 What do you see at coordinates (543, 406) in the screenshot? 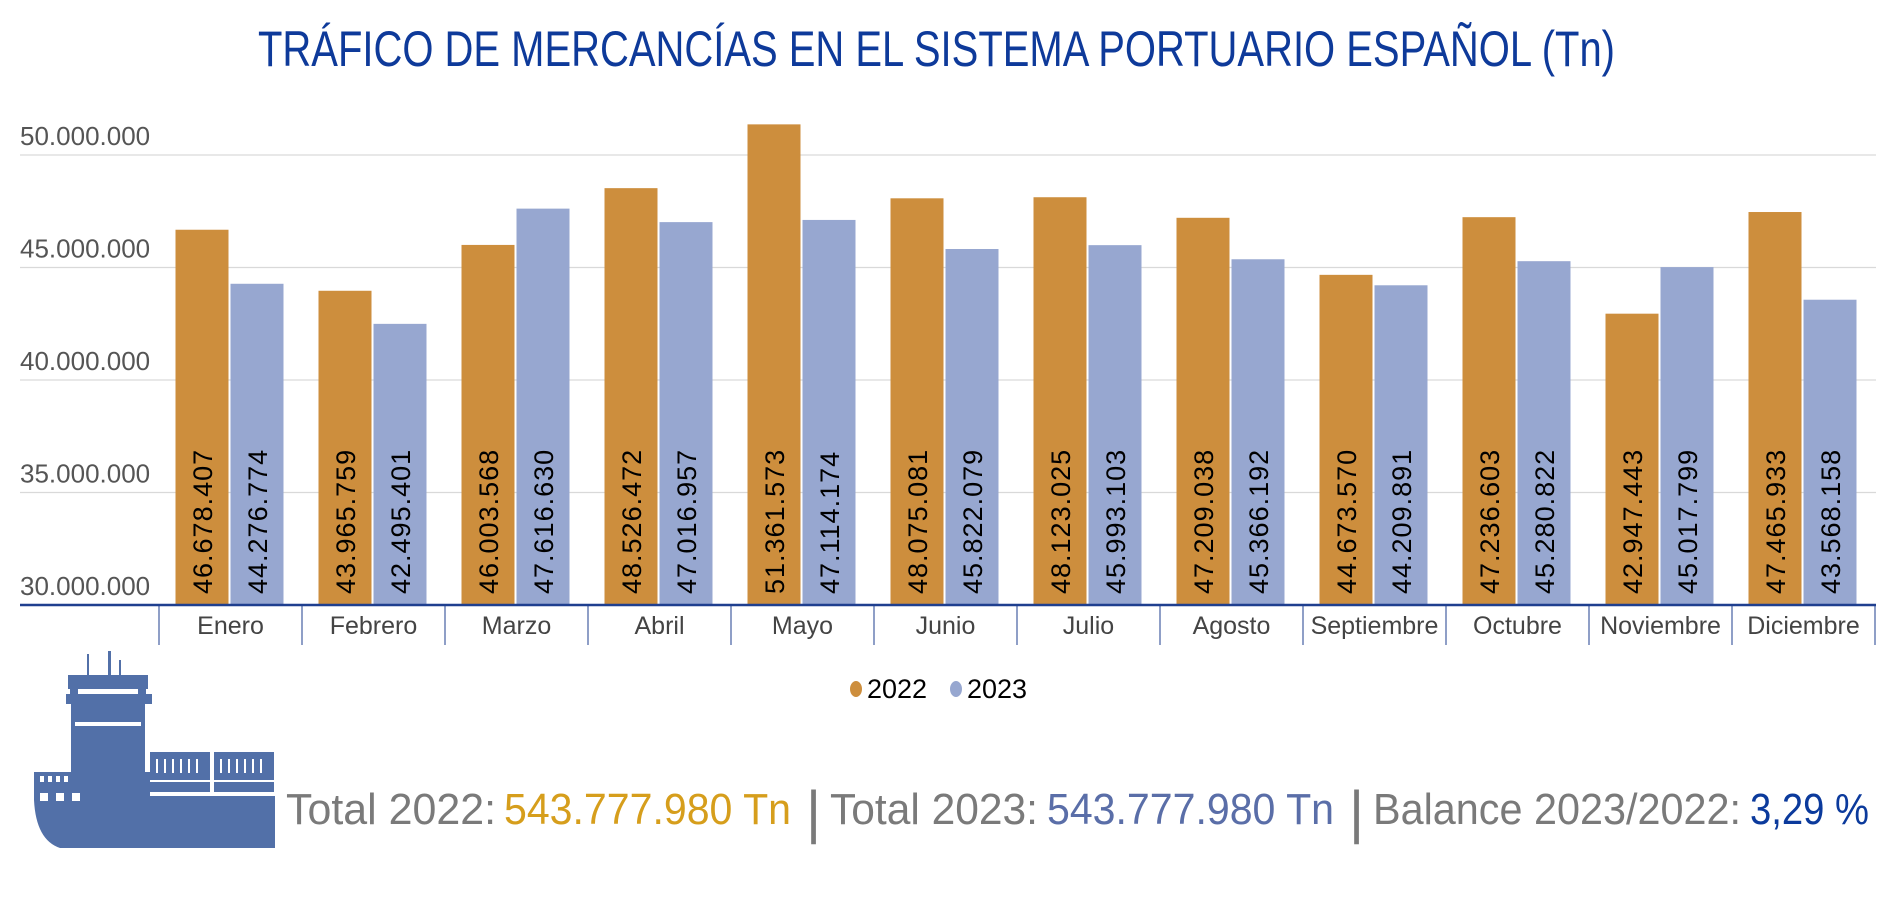
I see `bar-2023-marzo` at bounding box center [543, 406].